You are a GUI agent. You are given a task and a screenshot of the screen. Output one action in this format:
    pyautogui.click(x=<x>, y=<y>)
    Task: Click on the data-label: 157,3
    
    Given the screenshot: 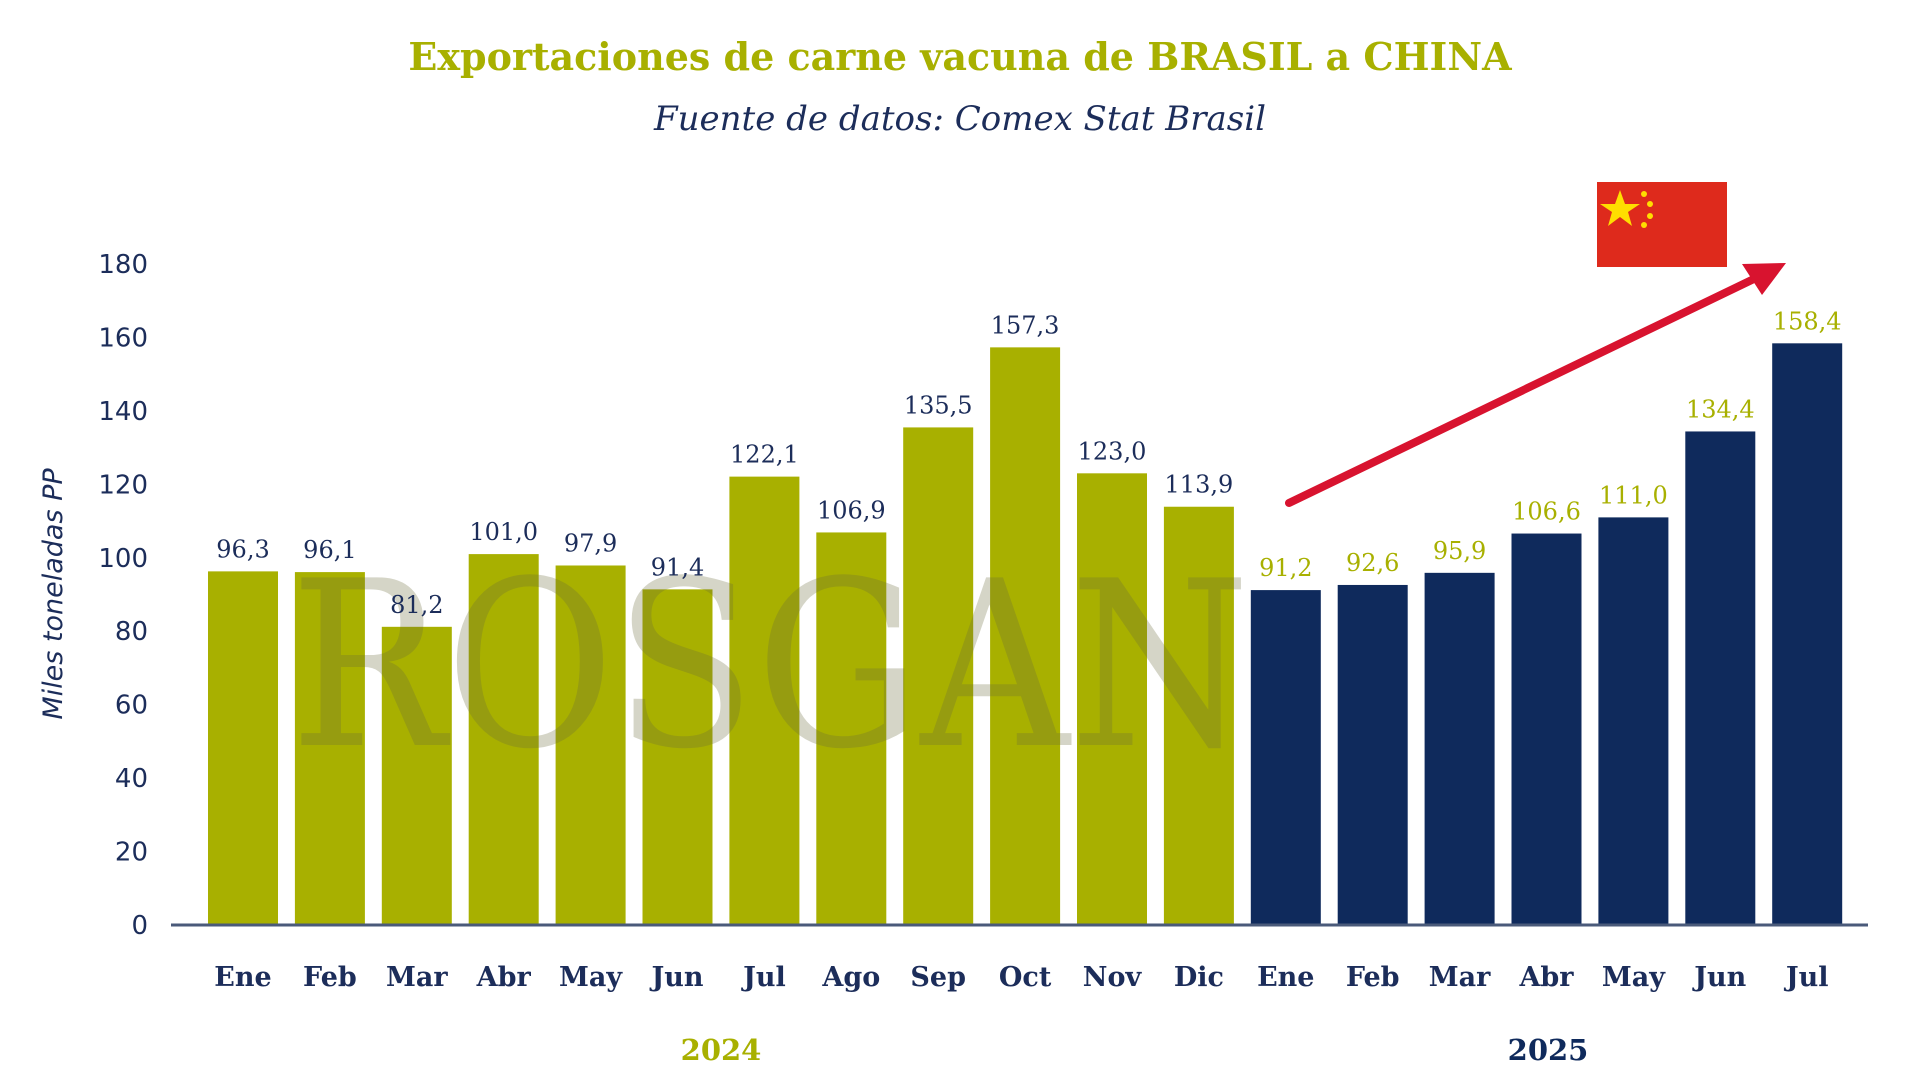 What is the action you would take?
    pyautogui.click(x=1025, y=325)
    